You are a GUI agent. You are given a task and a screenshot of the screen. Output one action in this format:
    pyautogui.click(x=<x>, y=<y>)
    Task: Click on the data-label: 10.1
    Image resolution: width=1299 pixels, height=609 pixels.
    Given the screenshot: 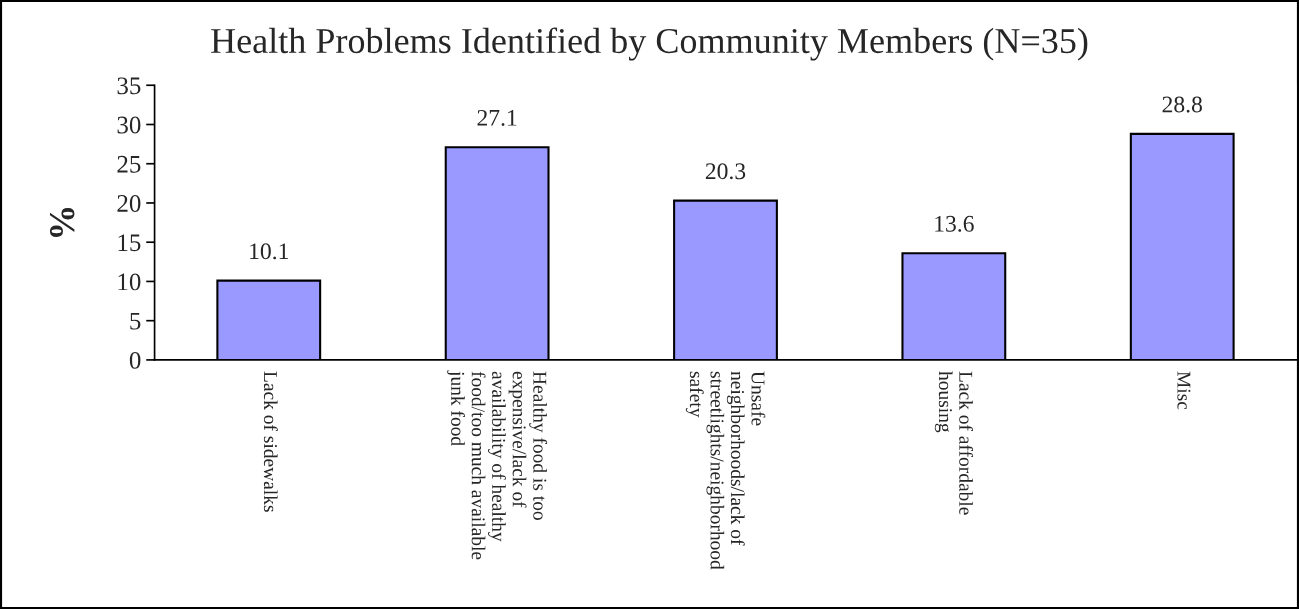 What is the action you would take?
    pyautogui.click(x=269, y=251)
    